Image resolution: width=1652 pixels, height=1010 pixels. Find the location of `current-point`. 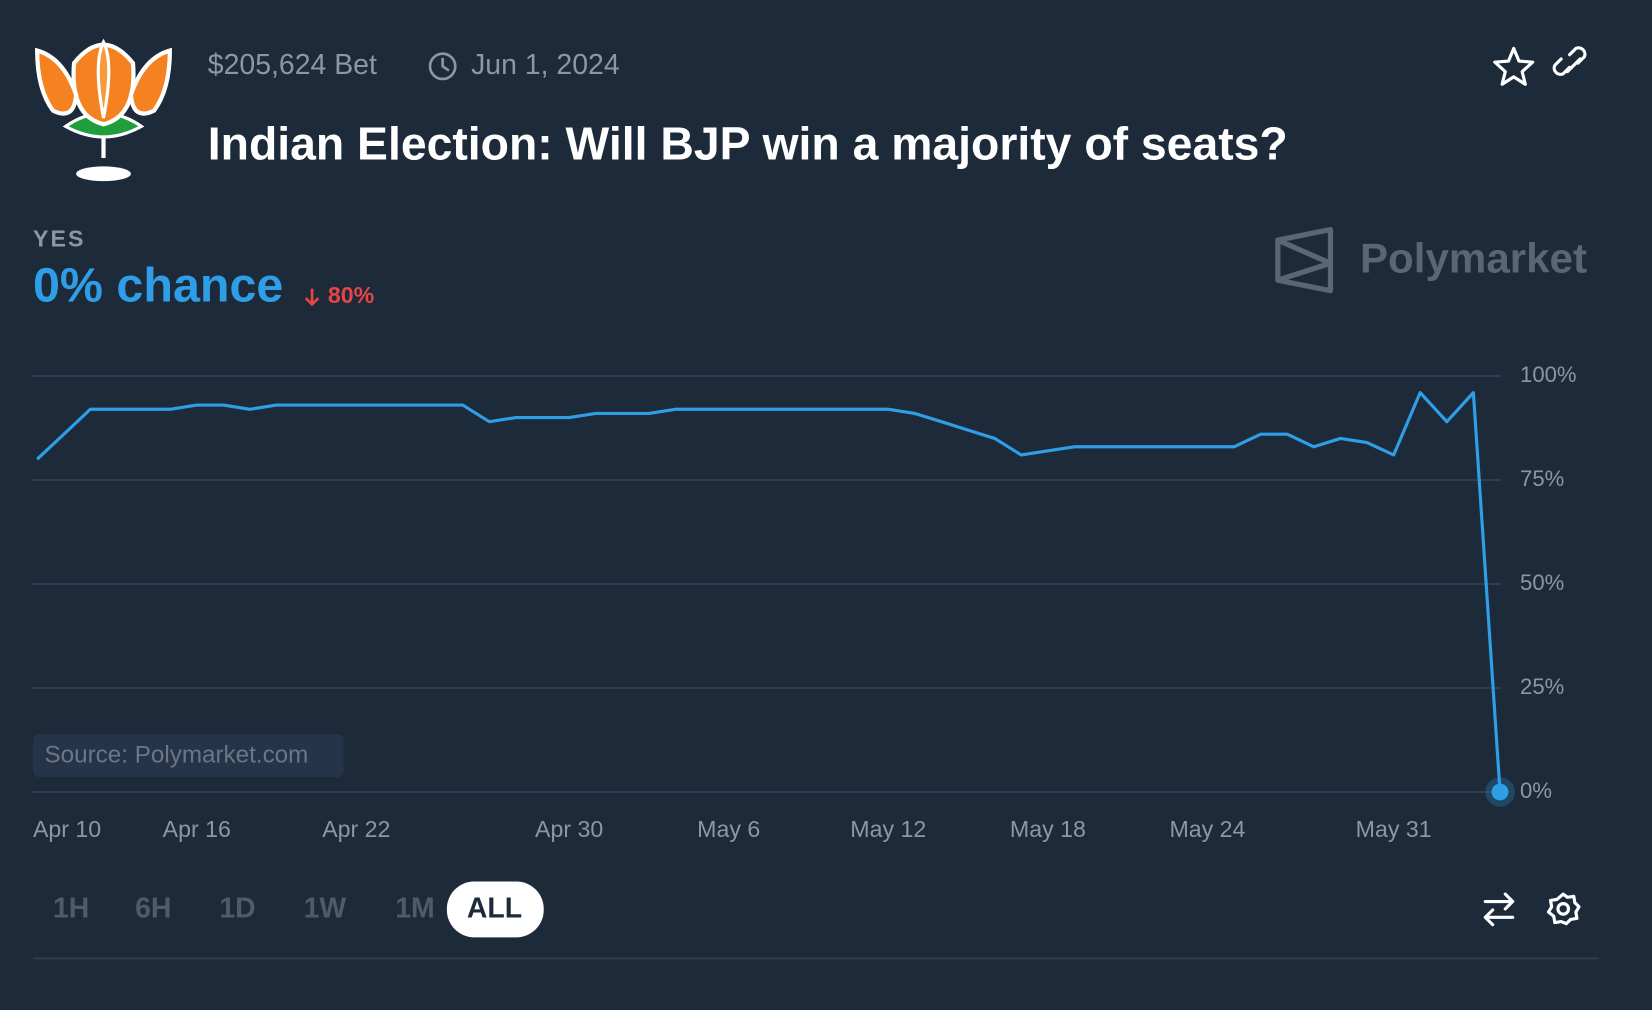

current-point is located at coordinates (1500, 792).